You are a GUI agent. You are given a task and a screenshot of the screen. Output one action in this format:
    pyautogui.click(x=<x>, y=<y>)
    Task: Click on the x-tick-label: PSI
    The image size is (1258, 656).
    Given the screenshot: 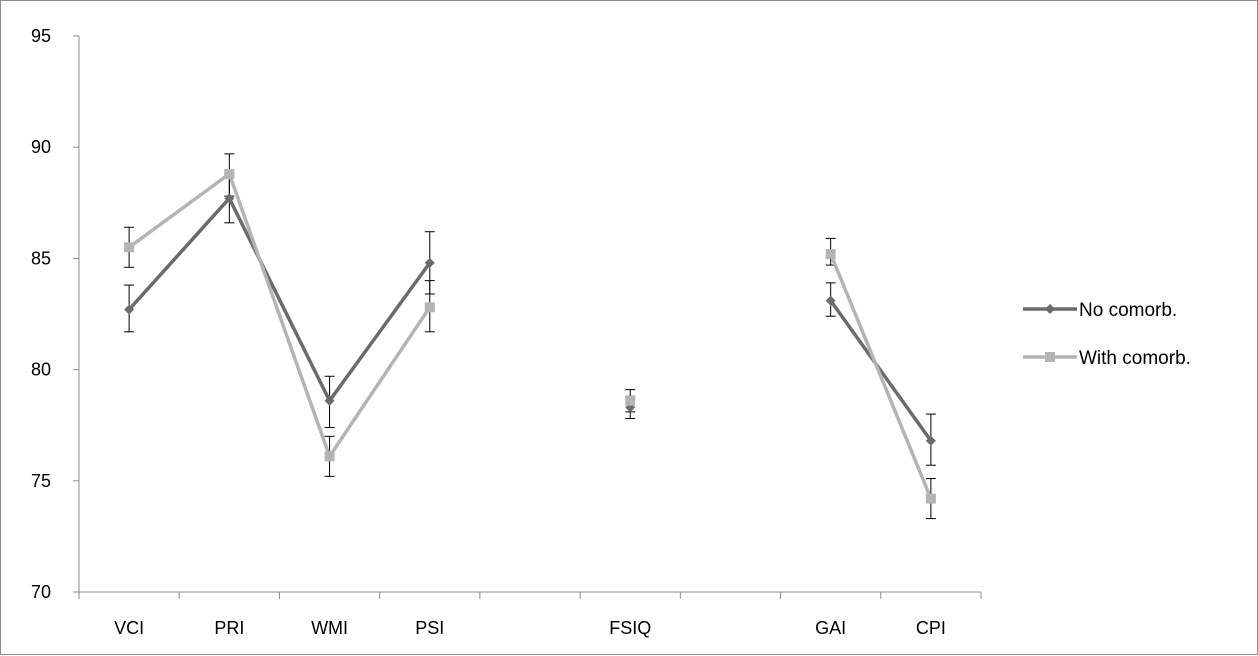 What is the action you would take?
    pyautogui.click(x=429, y=628)
    